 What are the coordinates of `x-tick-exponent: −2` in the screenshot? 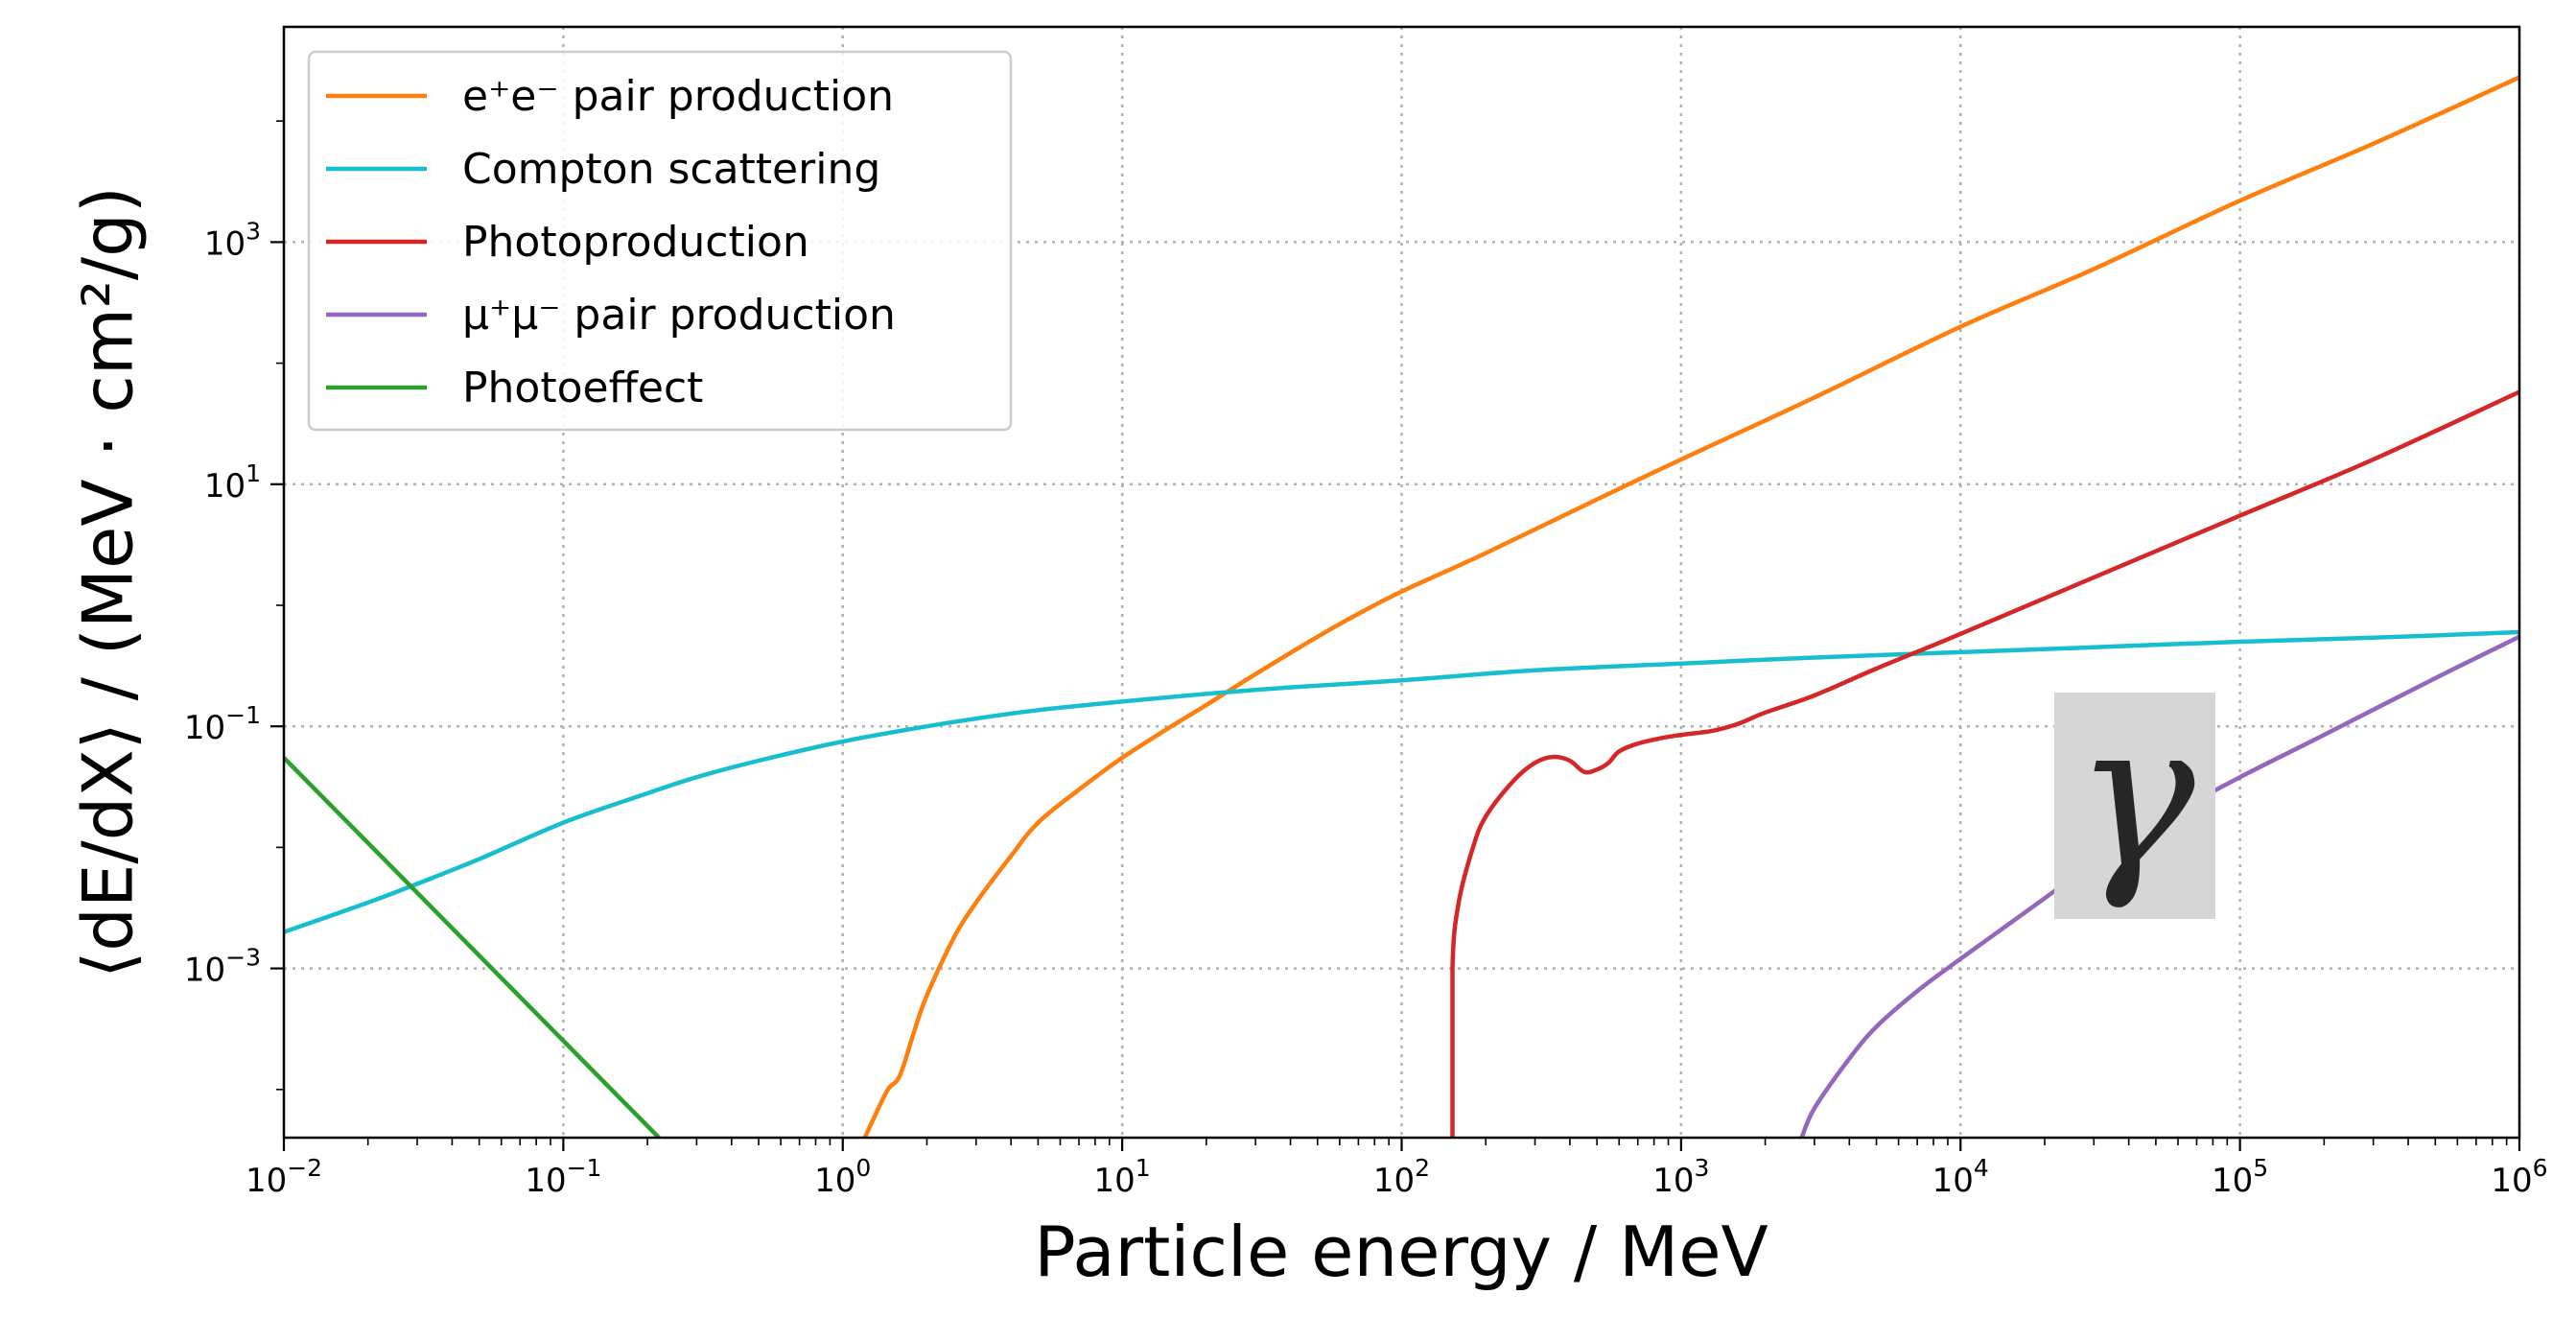 It's located at (304, 1168).